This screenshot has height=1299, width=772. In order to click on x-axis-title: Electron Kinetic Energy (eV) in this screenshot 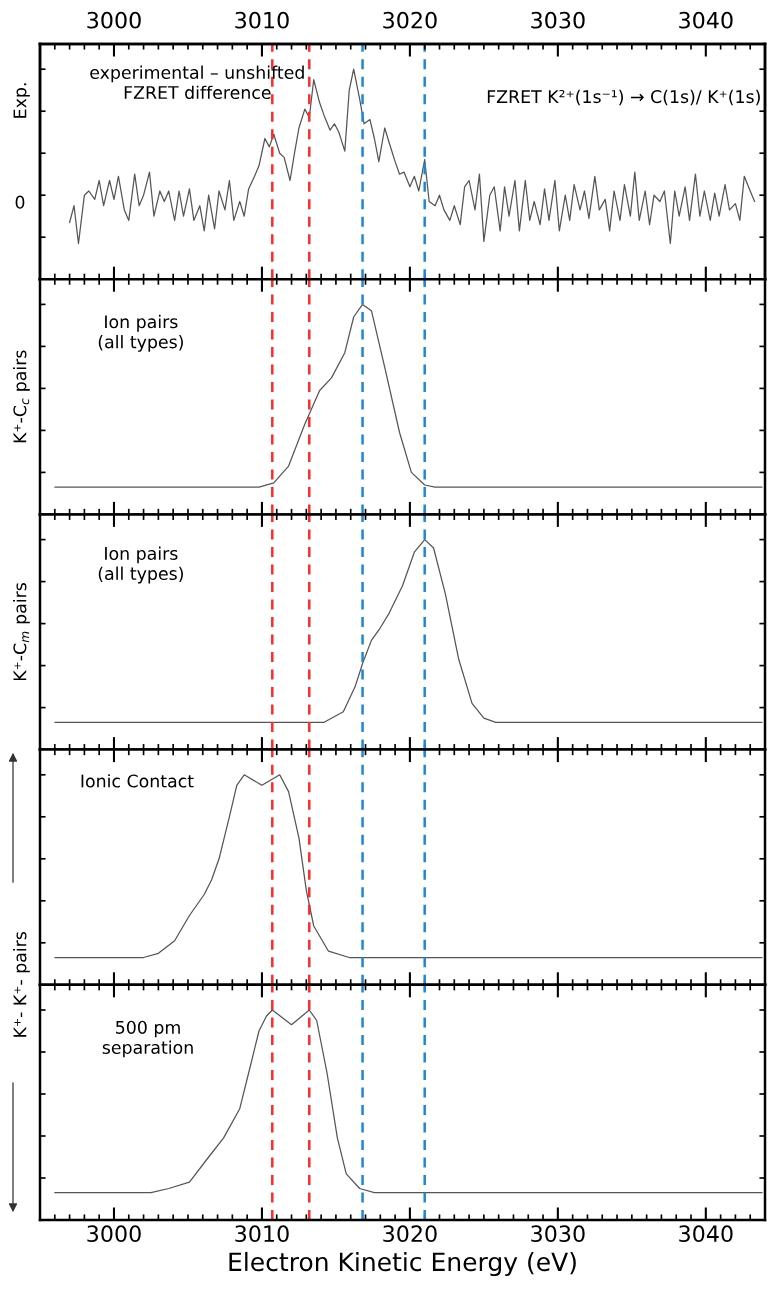, I will do `click(402, 1264)`.